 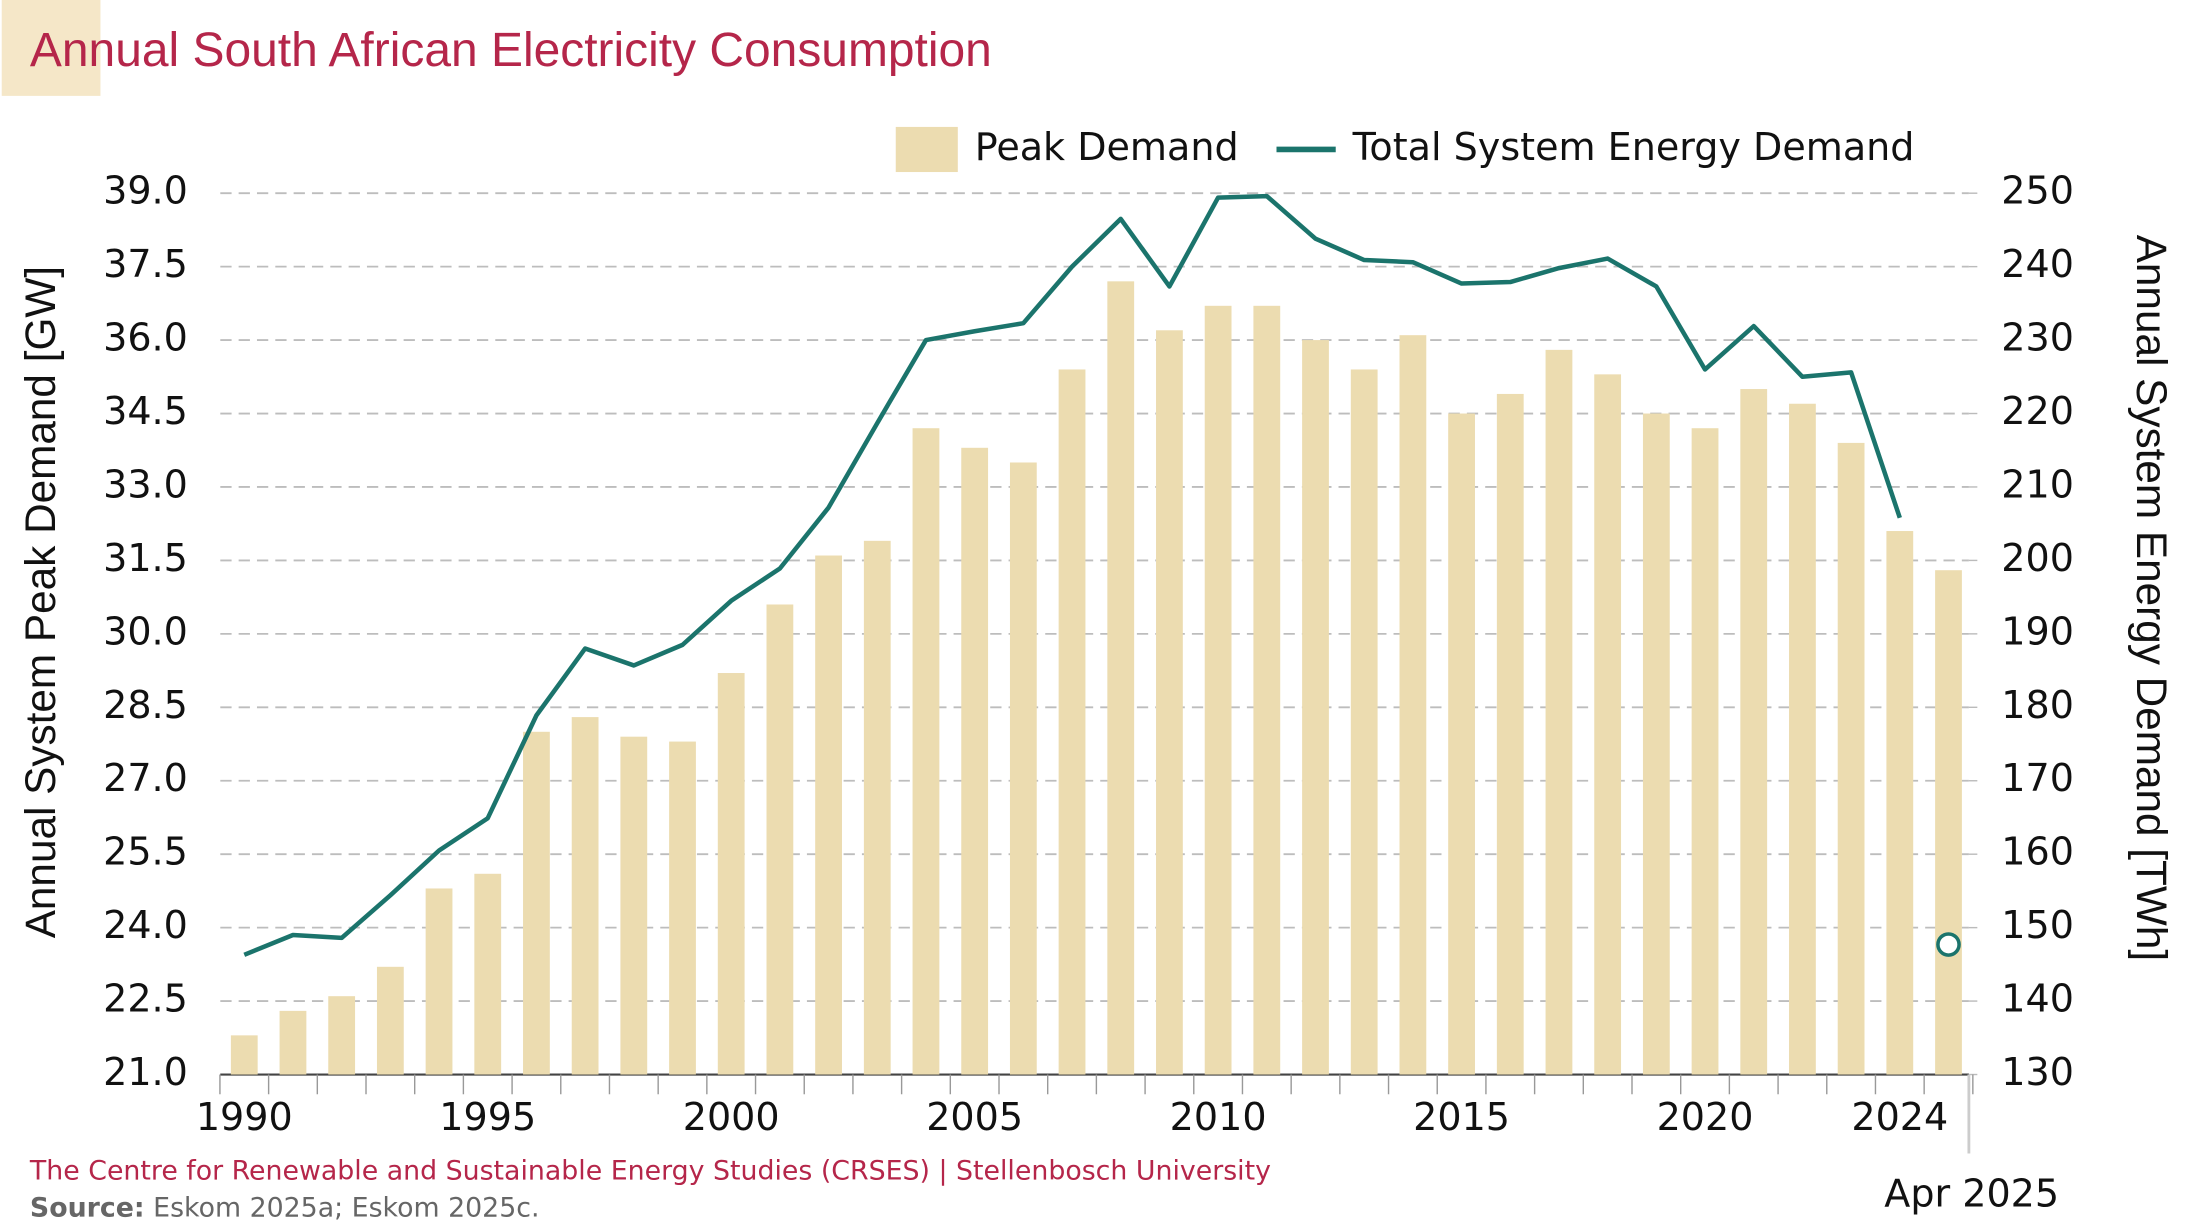 I want to click on y2-tick-label: 210, so click(x=2037, y=484).